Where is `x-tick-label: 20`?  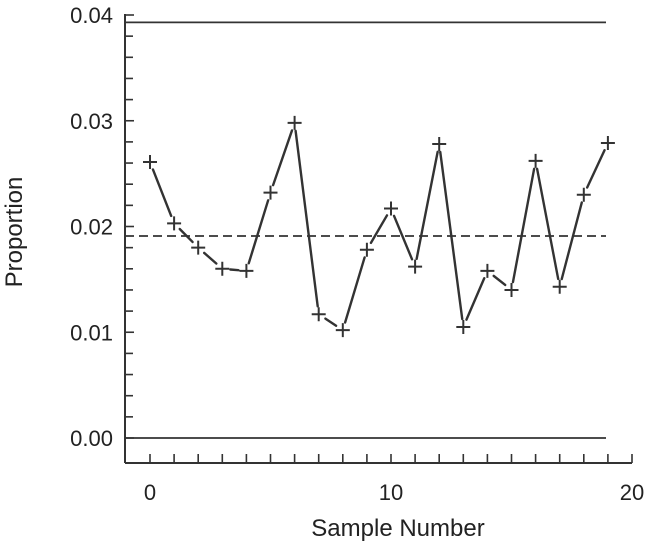
x-tick-label: 20 is located at coordinates (632, 492).